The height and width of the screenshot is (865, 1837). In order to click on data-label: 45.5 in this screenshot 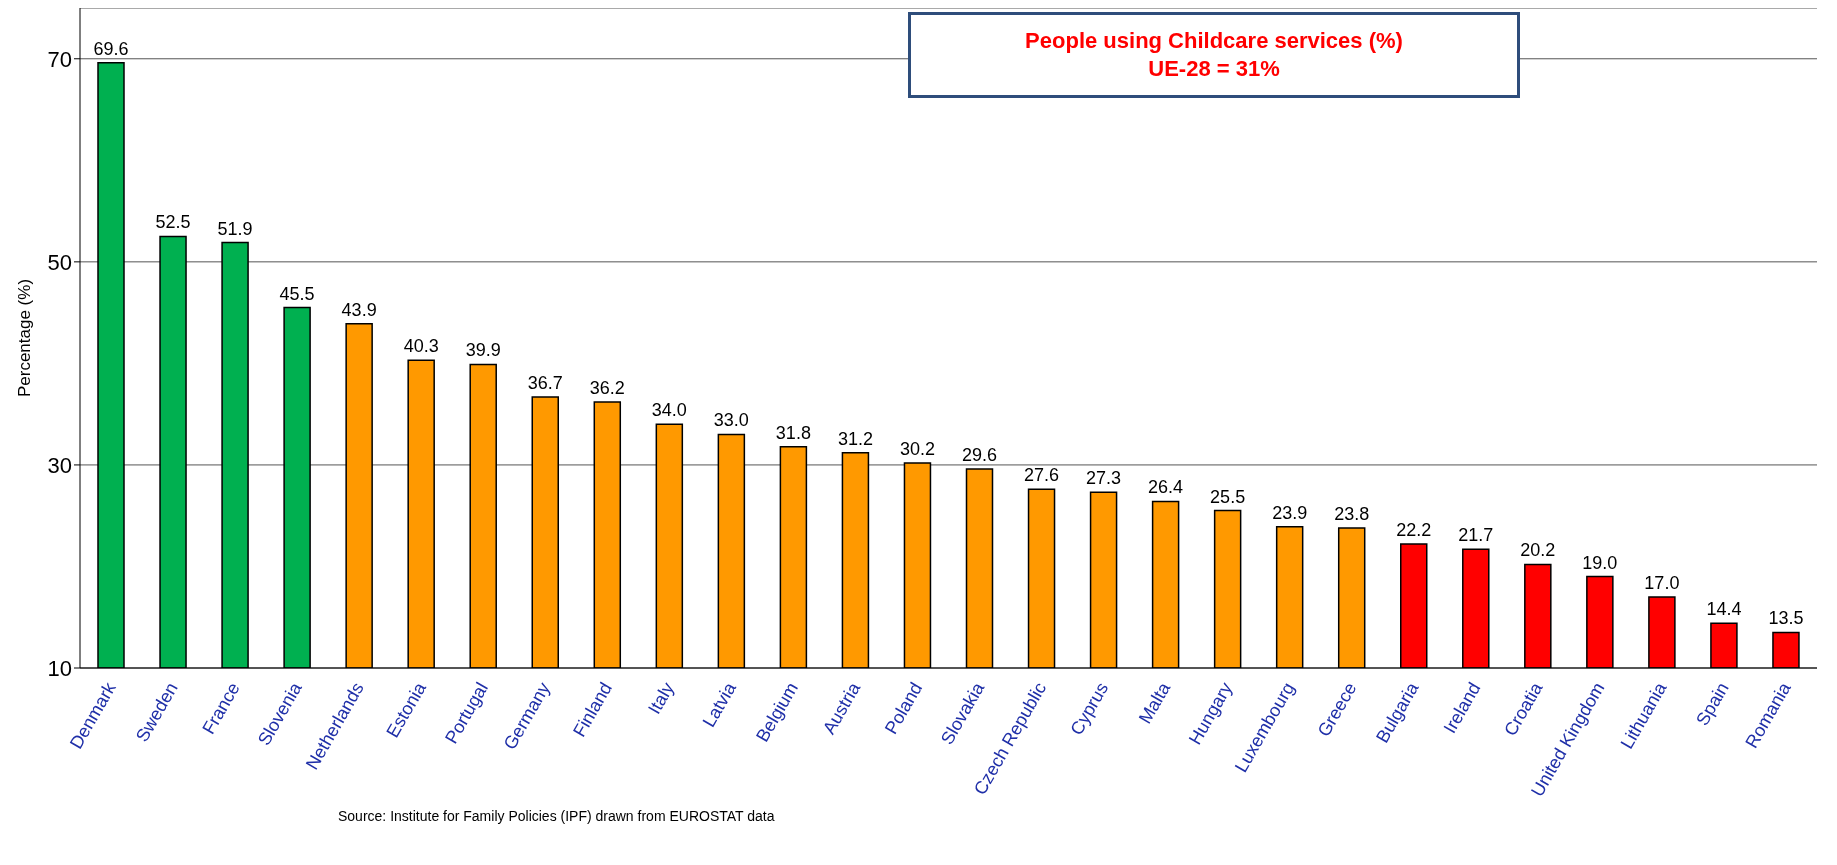, I will do `click(297, 293)`.